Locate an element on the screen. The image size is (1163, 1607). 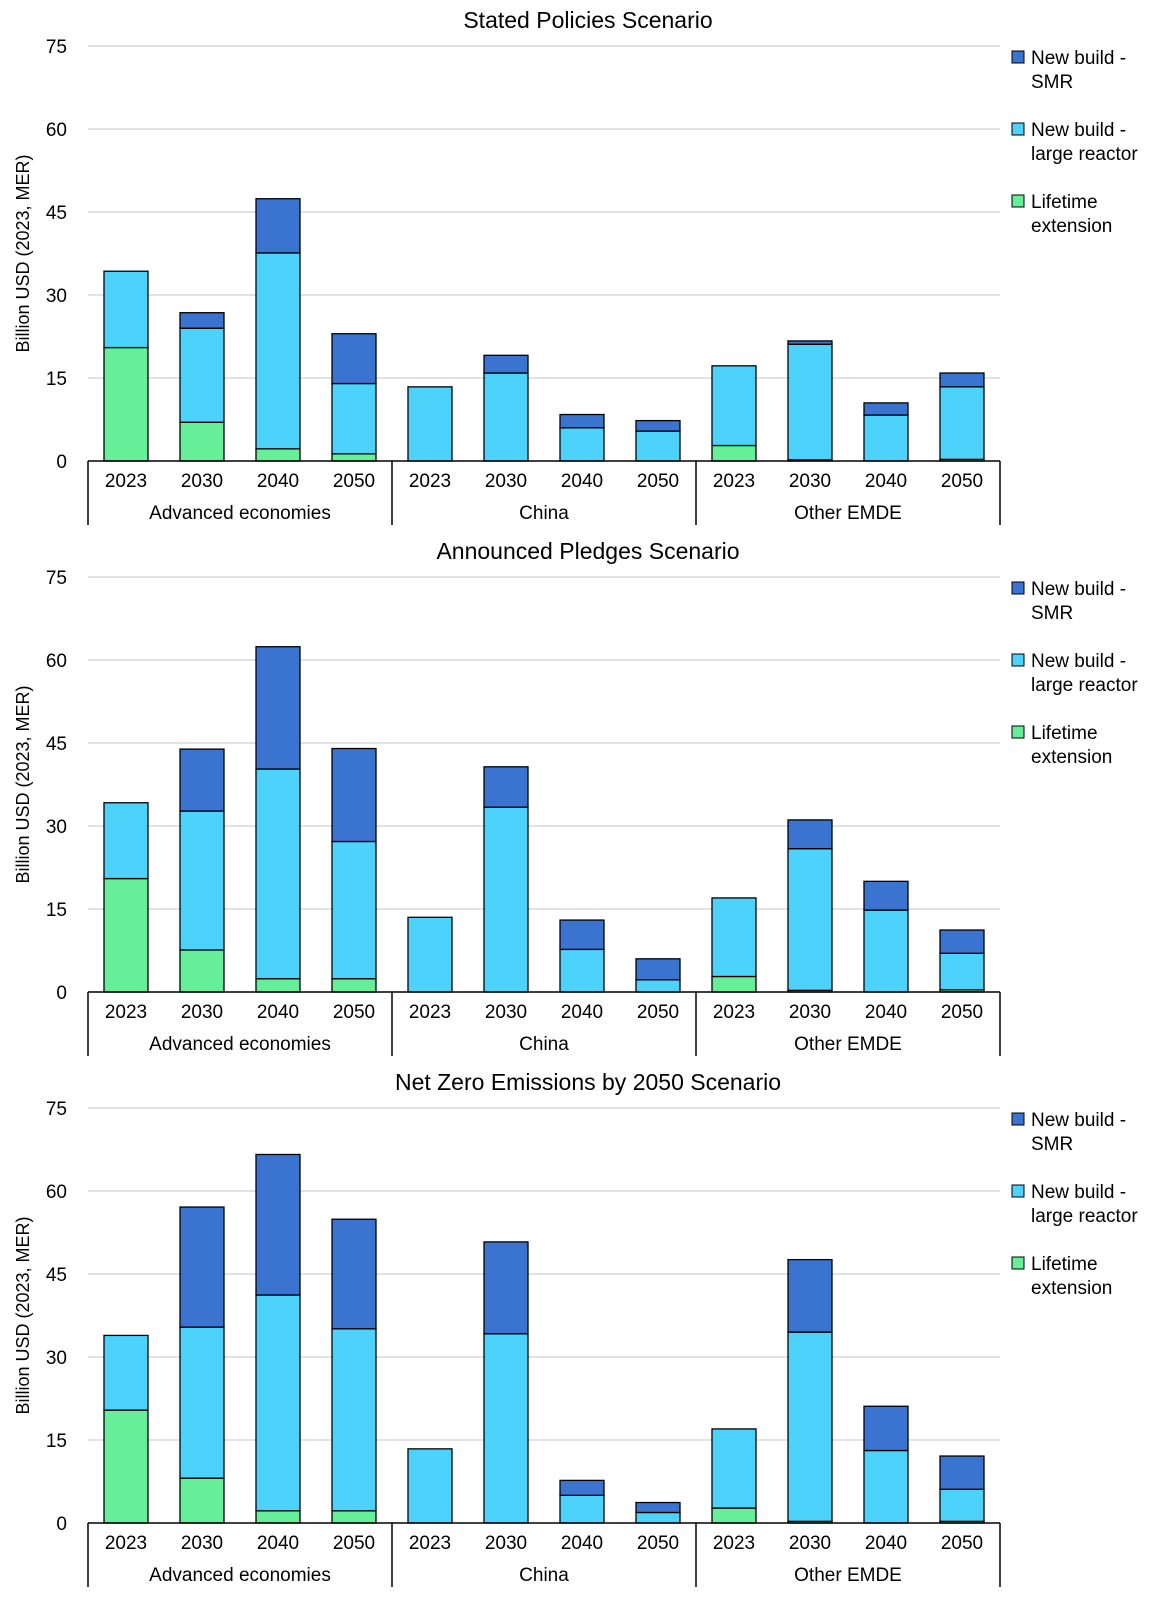
chart-title: Announced Pledges Scenario is located at coordinates (587, 551).